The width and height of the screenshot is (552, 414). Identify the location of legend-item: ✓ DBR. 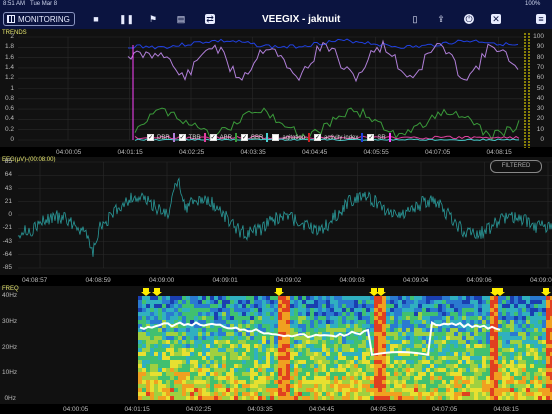
(161, 137).